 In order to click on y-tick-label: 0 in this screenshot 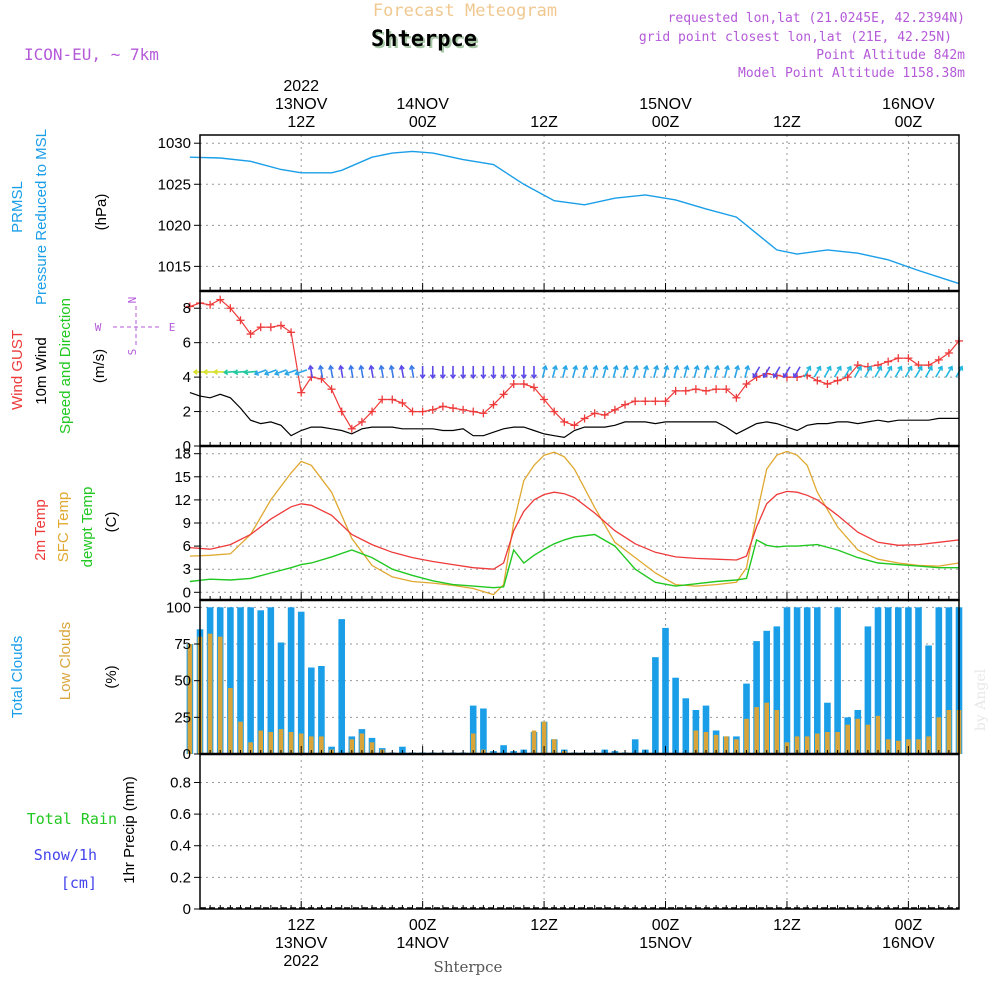, I will do `click(187, 909)`.